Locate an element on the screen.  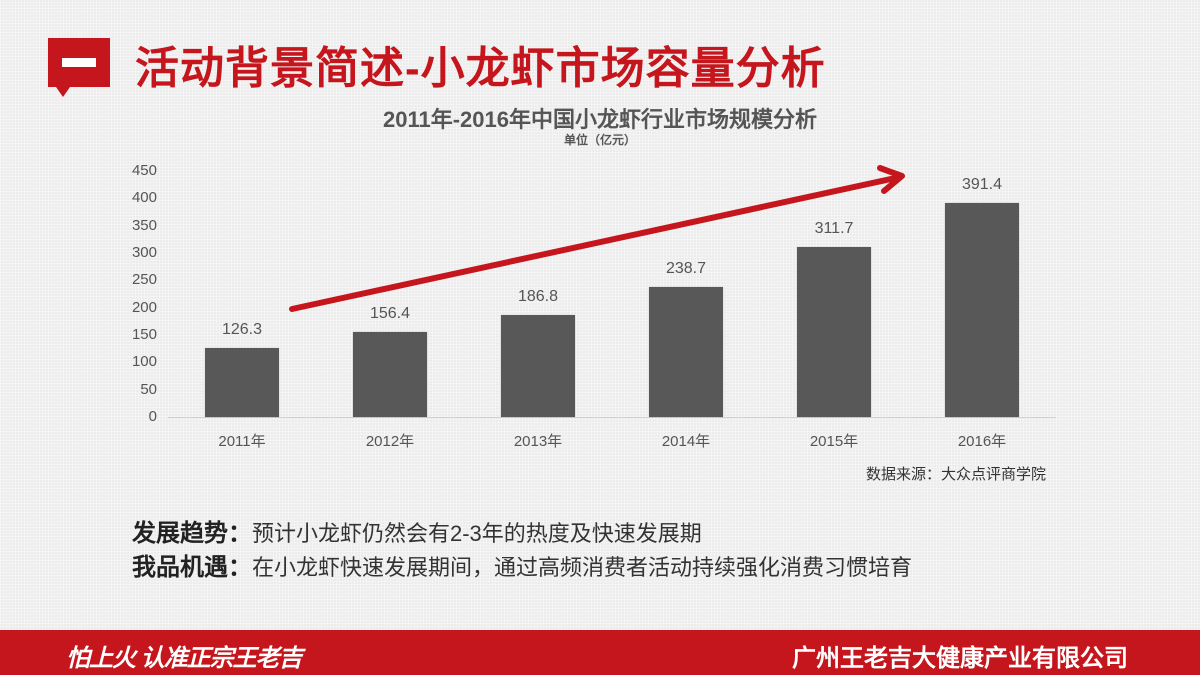
company-name: 广州王老吉大健康产业有限公司 is located at coordinates (960, 658).